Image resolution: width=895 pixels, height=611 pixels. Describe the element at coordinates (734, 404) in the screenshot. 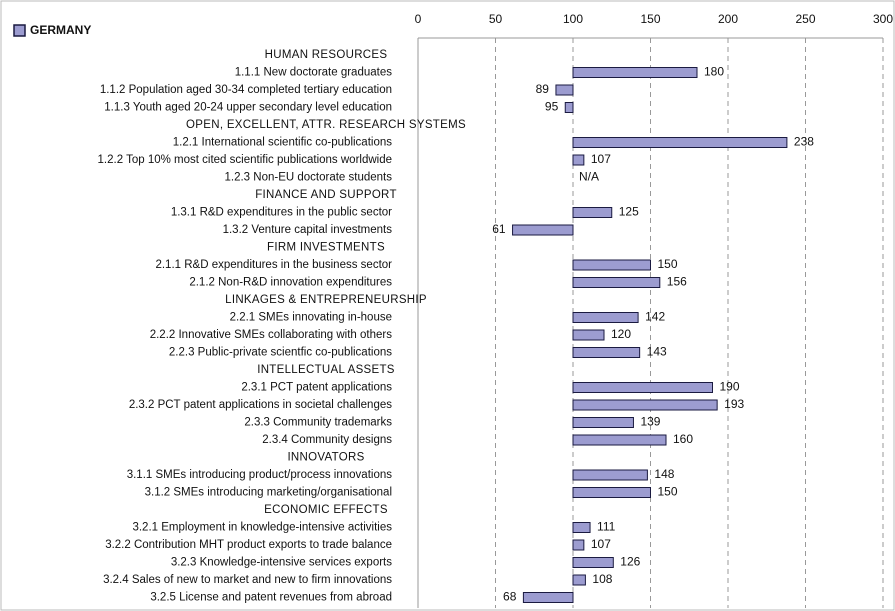

I see `data-label: 193` at that location.